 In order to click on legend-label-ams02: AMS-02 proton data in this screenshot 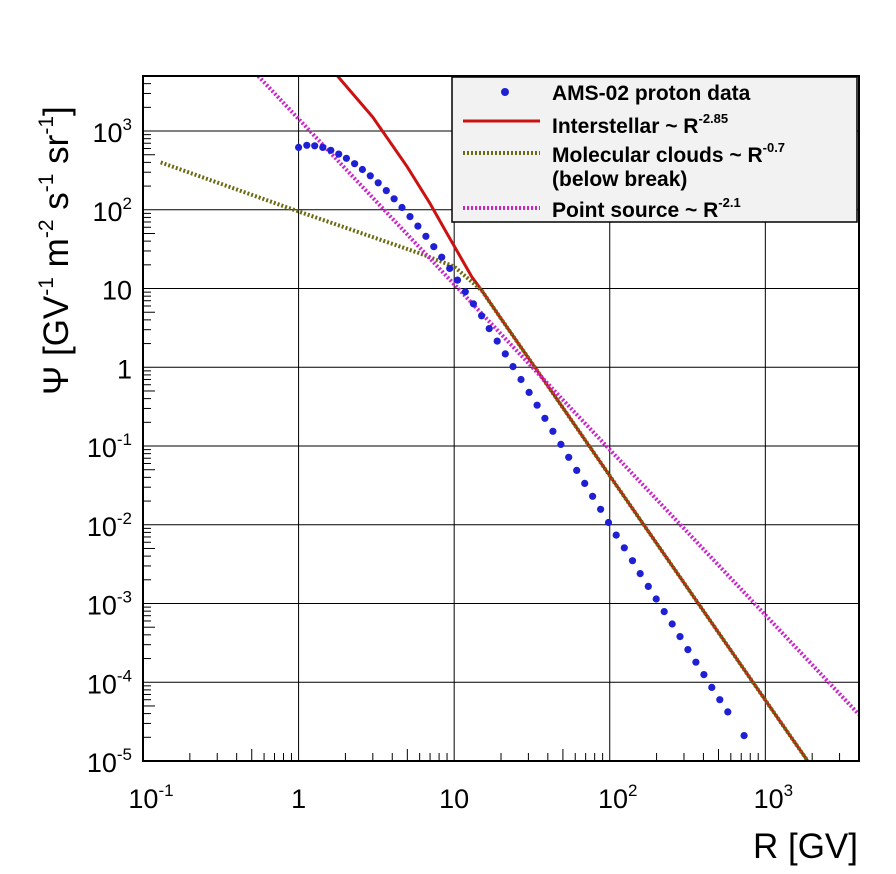, I will do `click(651, 93)`.